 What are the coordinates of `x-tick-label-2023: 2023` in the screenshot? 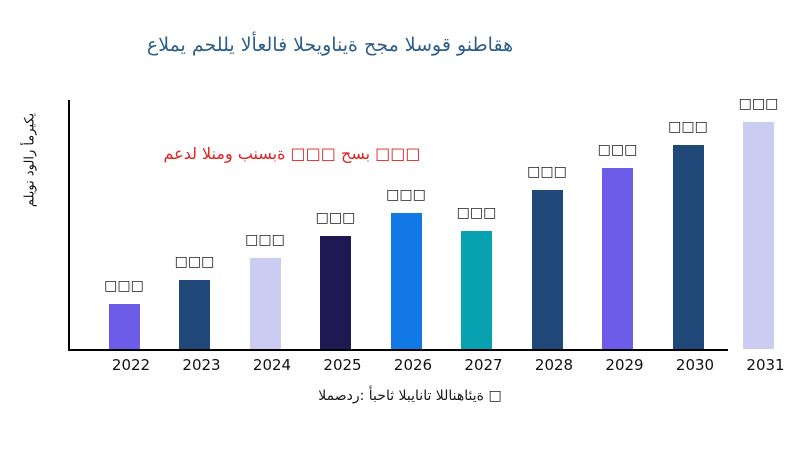 It's located at (201, 365).